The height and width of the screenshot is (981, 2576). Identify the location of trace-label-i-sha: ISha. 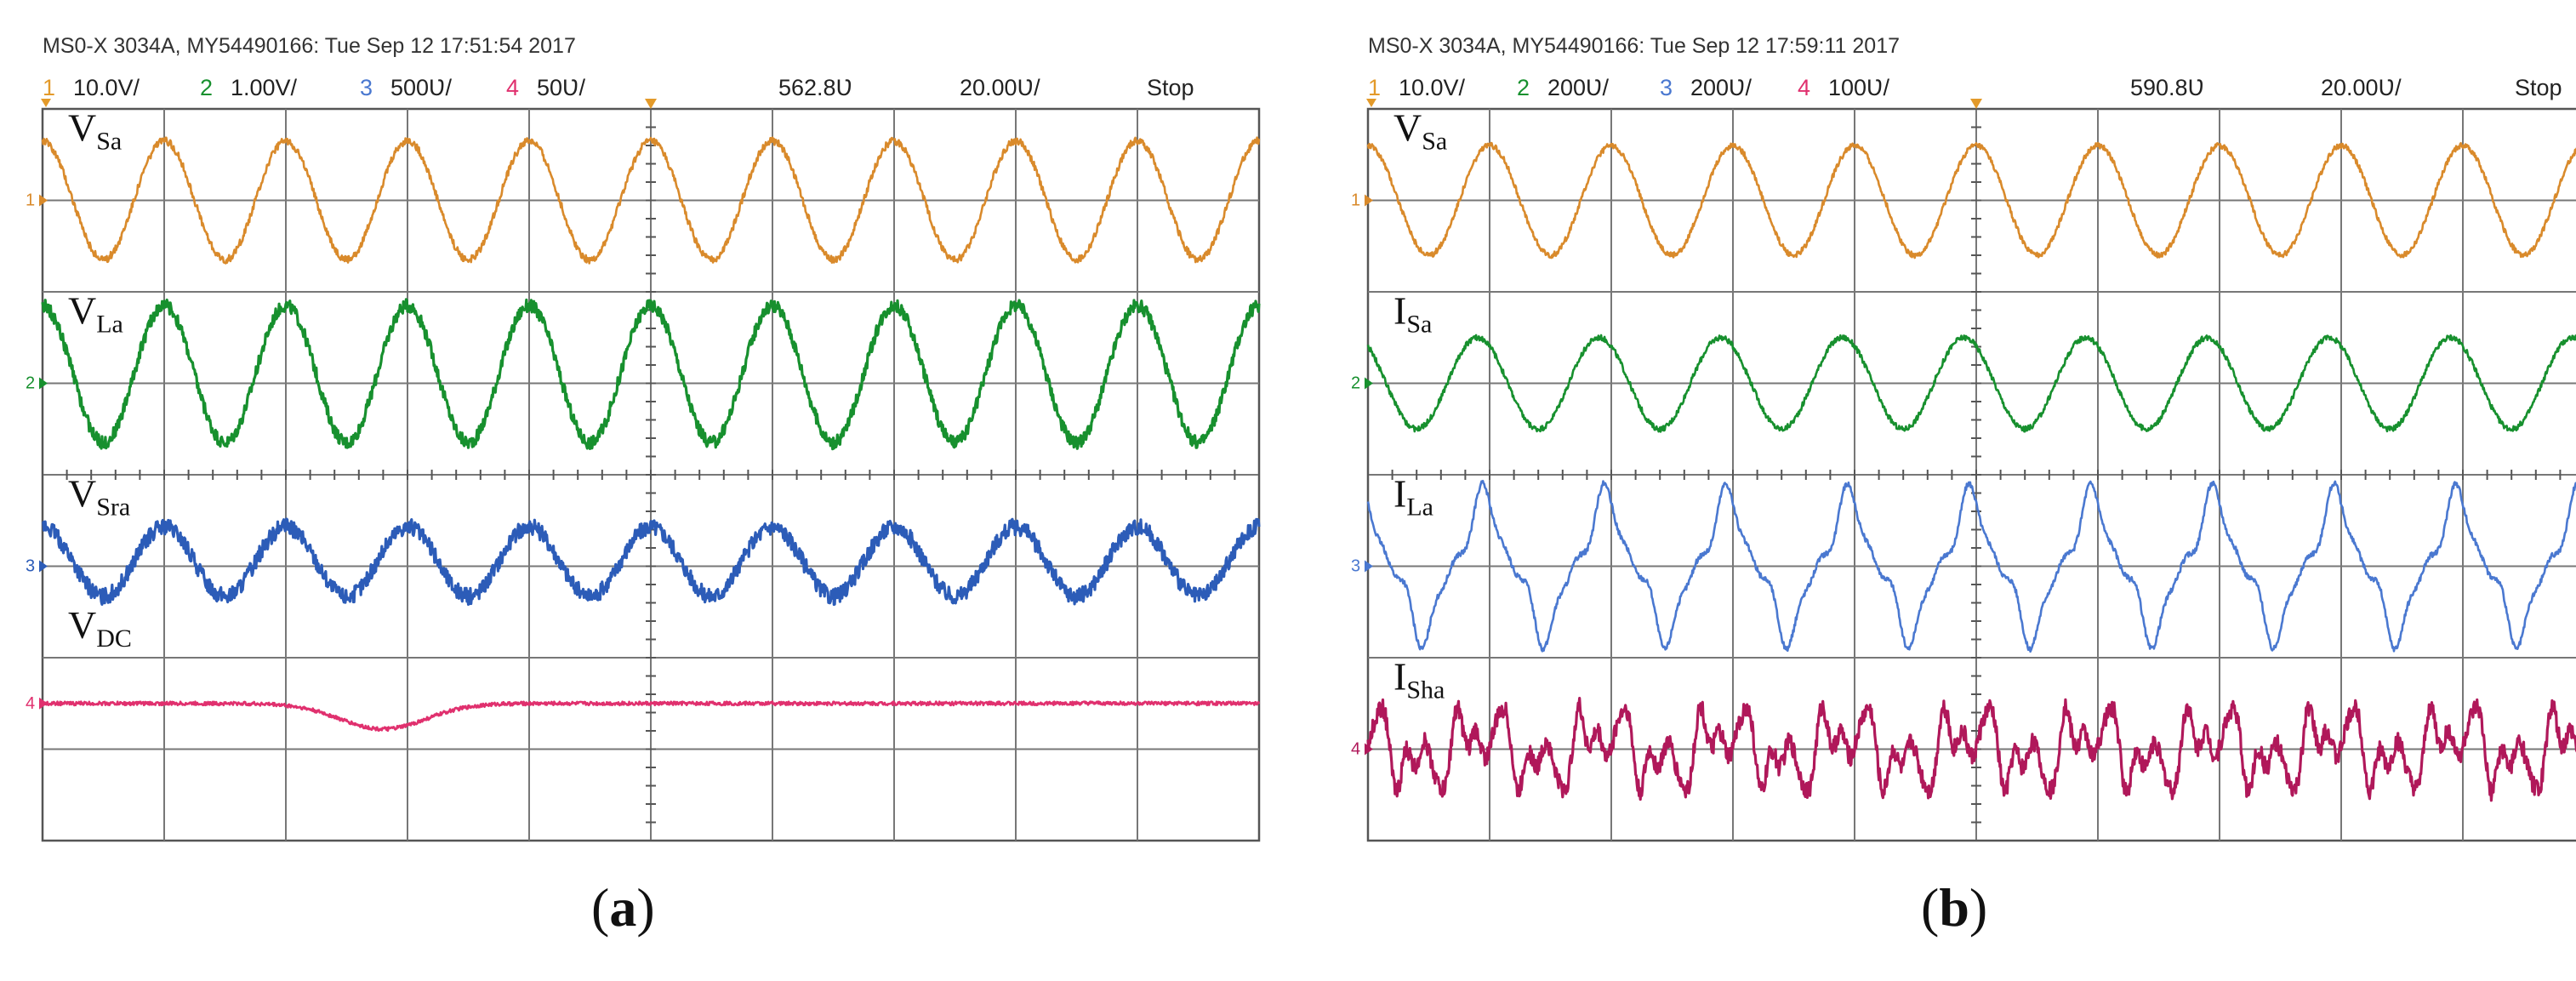
(1419, 679).